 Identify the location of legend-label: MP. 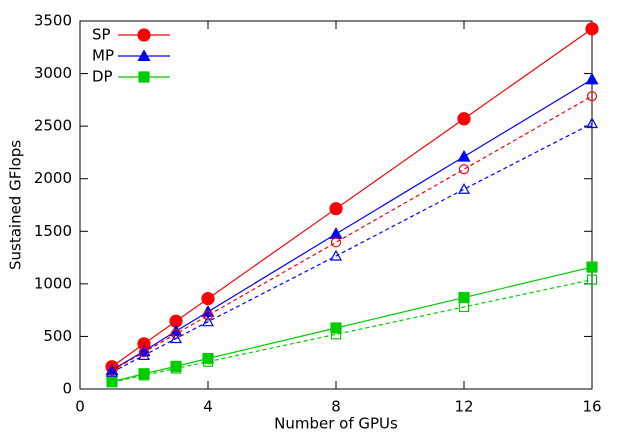
(103, 56).